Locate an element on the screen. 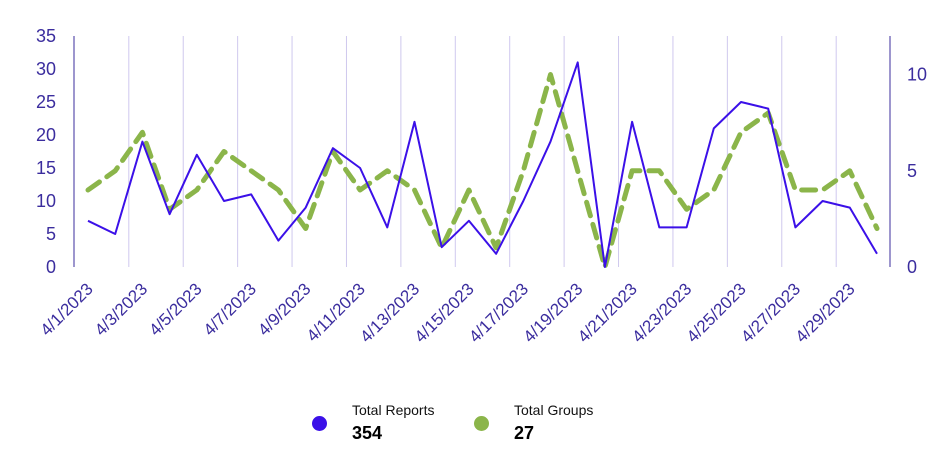  y-left-tick-label: 15 is located at coordinates (46, 168).